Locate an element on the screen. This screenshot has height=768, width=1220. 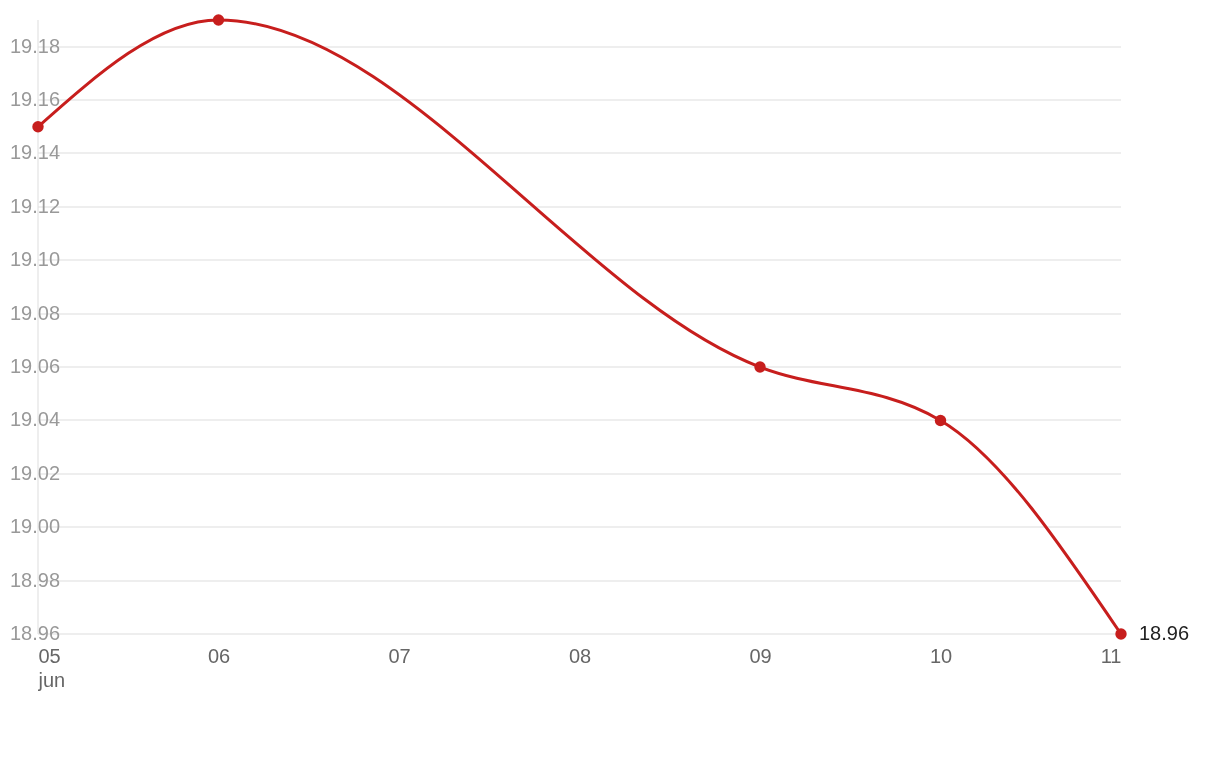
y-tick-label: 19.00 is located at coordinates (35, 526).